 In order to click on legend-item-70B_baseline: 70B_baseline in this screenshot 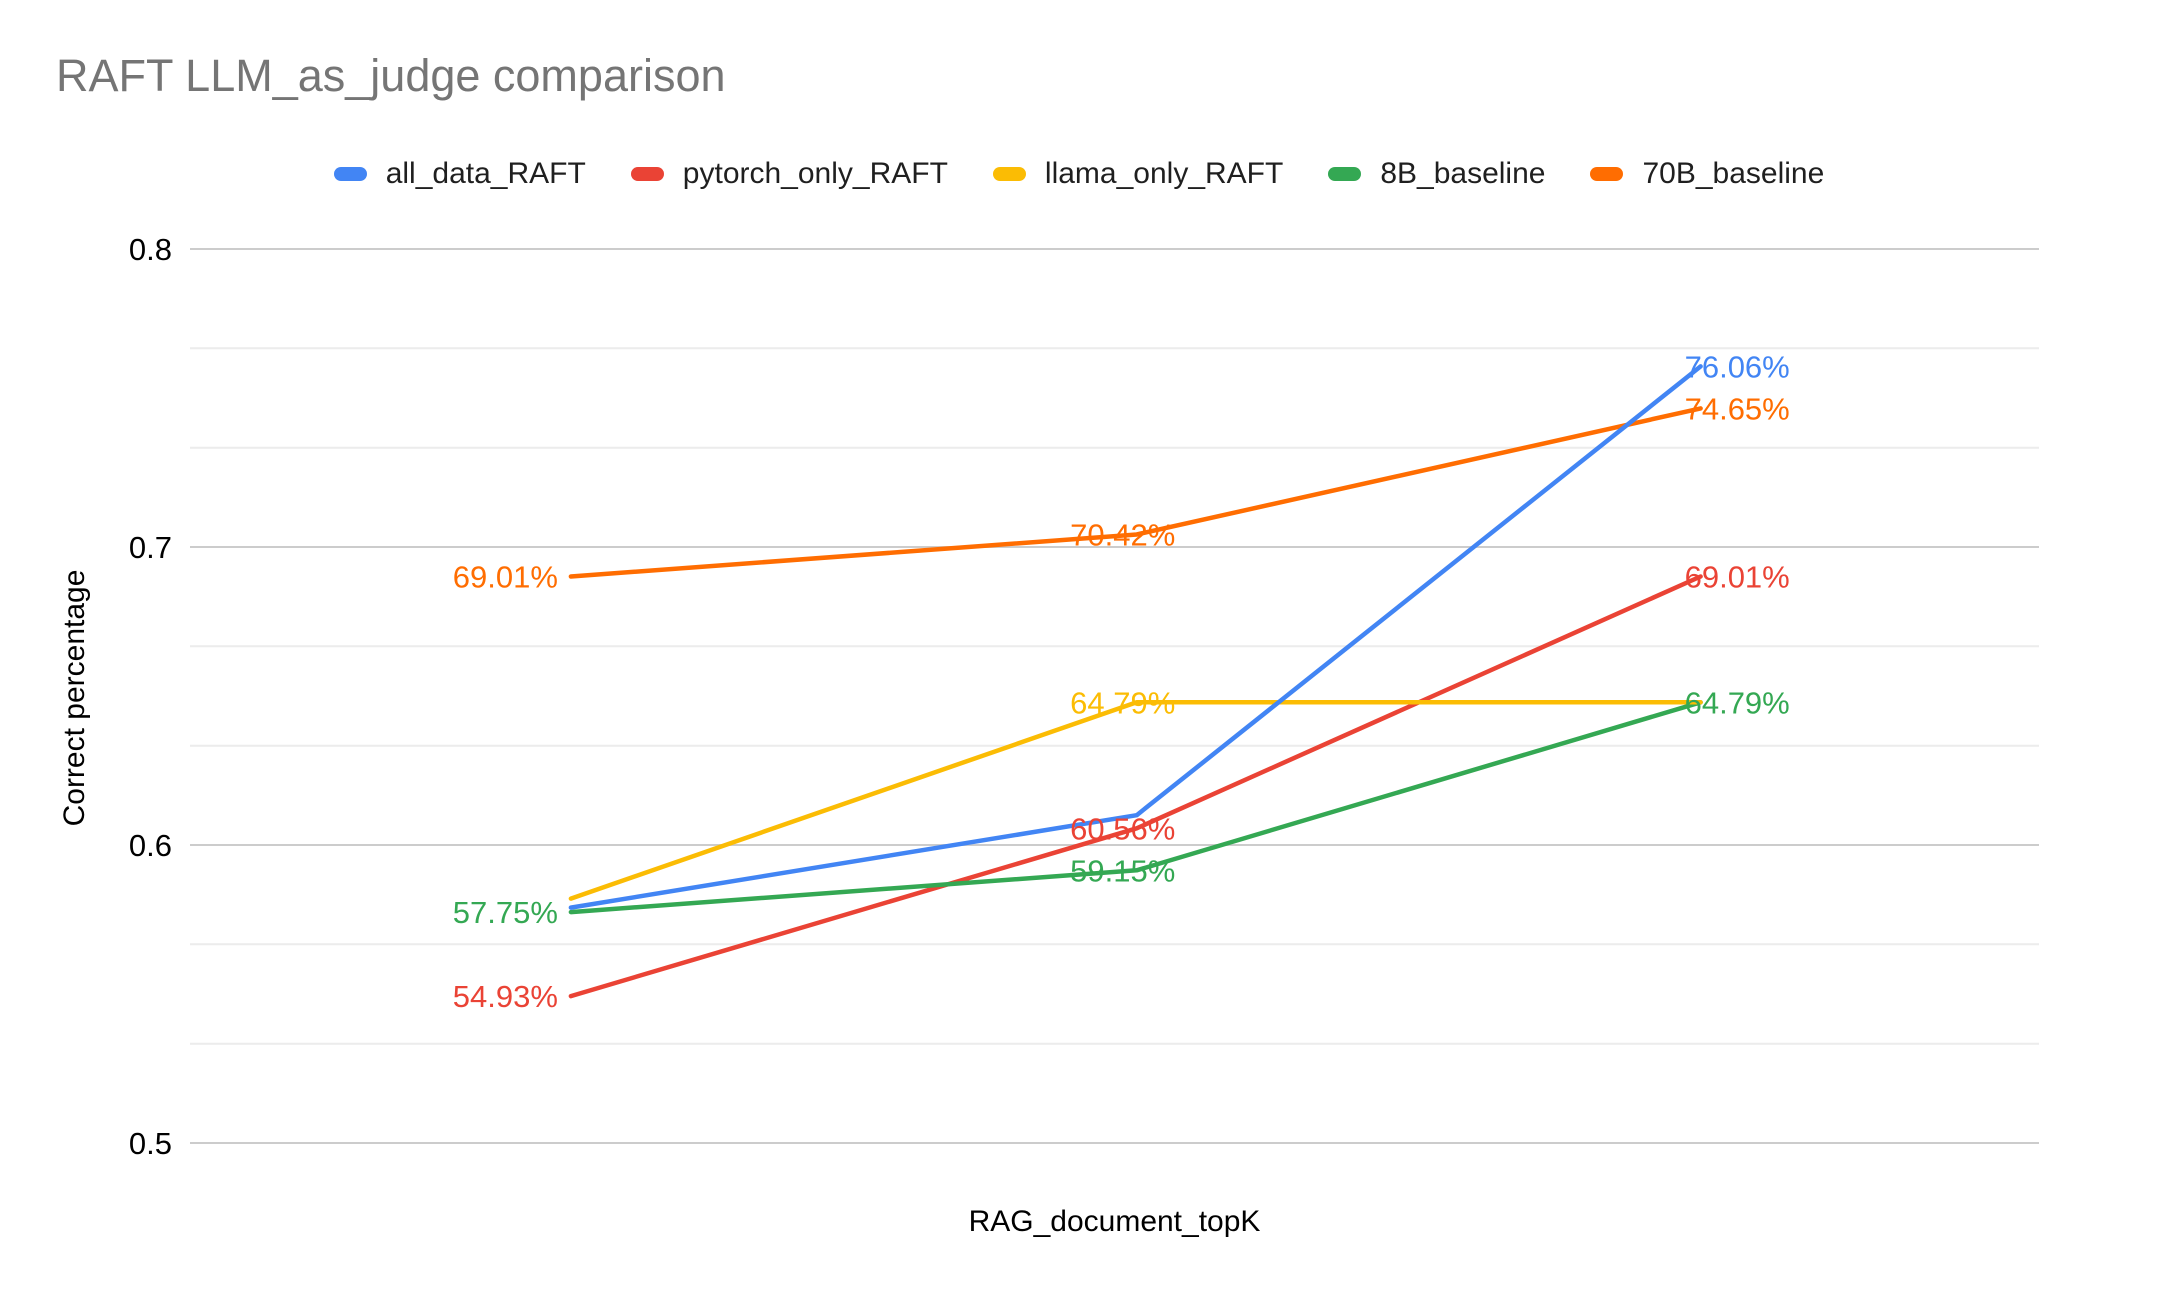, I will do `click(1707, 174)`.